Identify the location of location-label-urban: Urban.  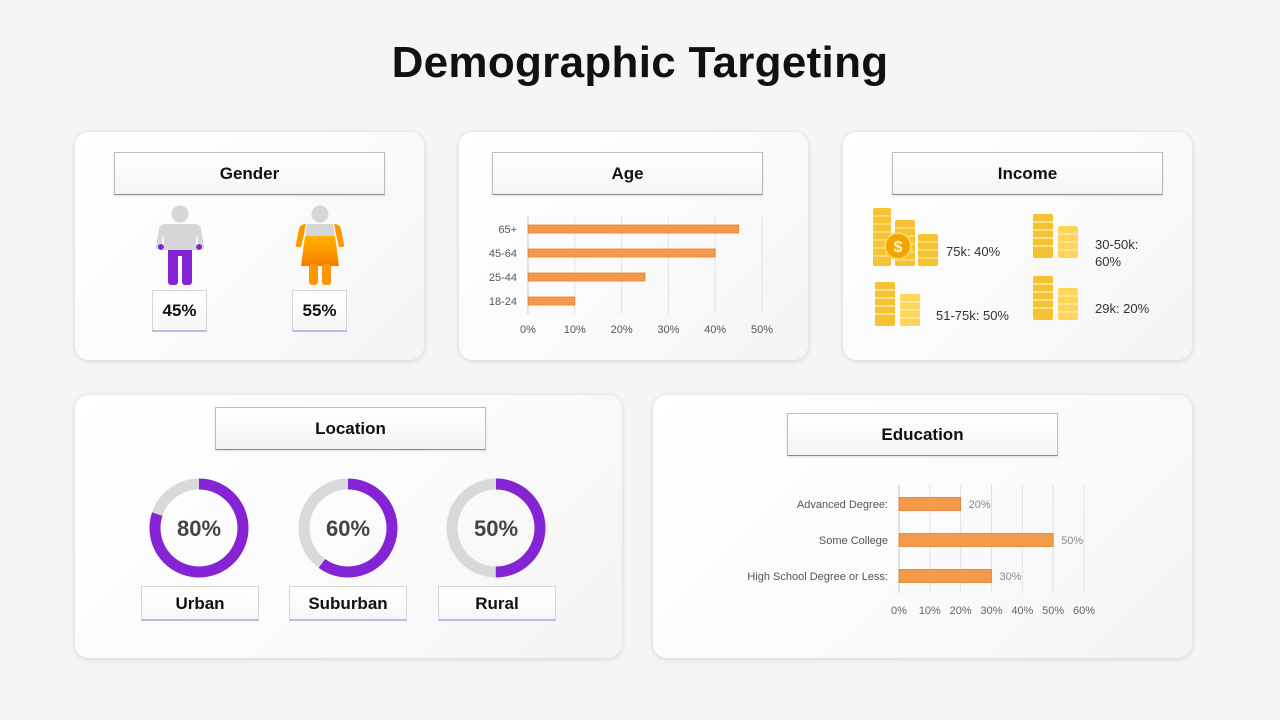
(200, 603).